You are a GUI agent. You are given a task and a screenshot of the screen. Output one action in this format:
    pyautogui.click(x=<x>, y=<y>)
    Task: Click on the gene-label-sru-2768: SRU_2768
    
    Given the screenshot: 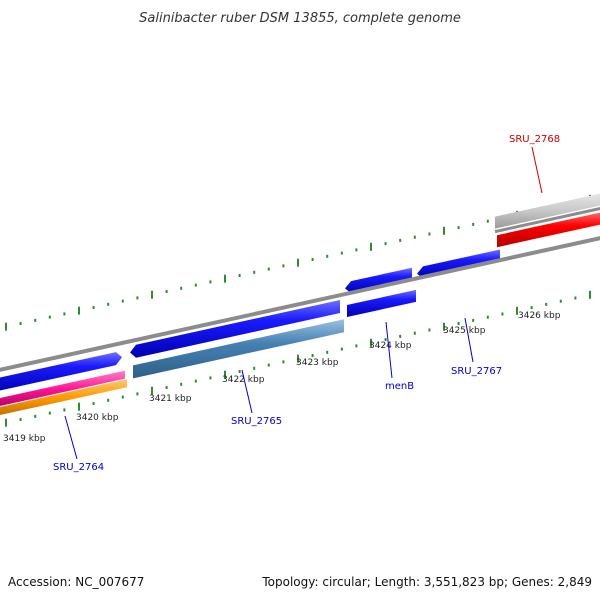 What is the action you would take?
    pyautogui.click(x=534, y=139)
    